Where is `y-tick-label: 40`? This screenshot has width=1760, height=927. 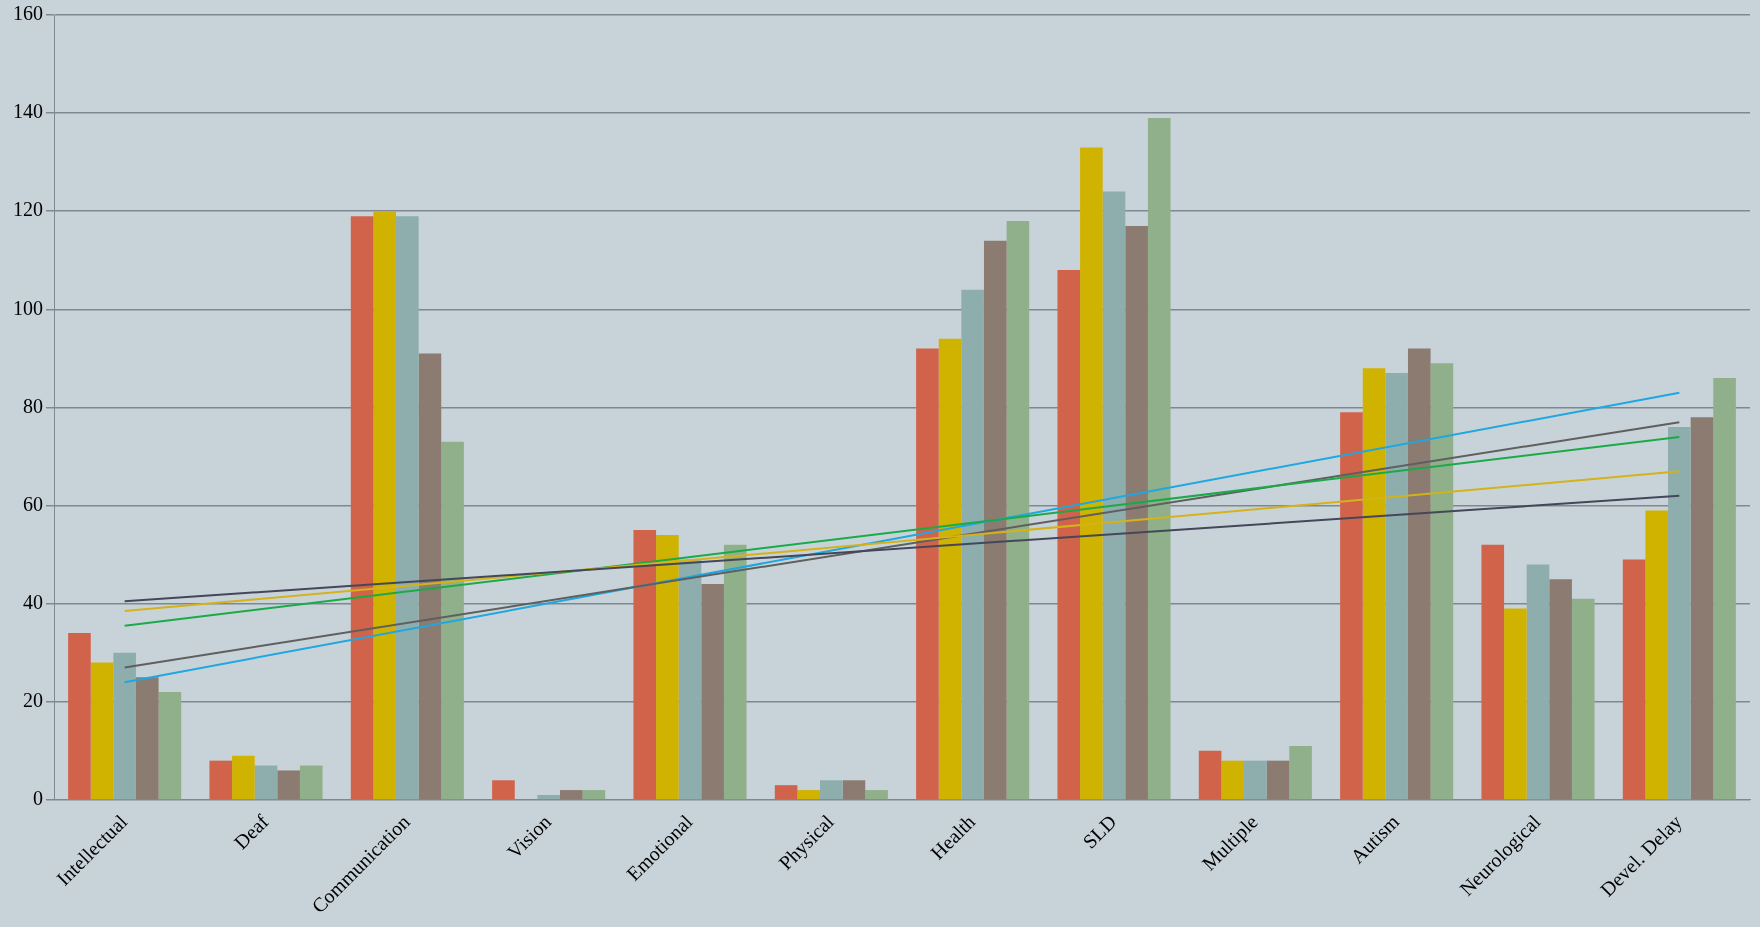 y-tick-label: 40 is located at coordinates (33, 601).